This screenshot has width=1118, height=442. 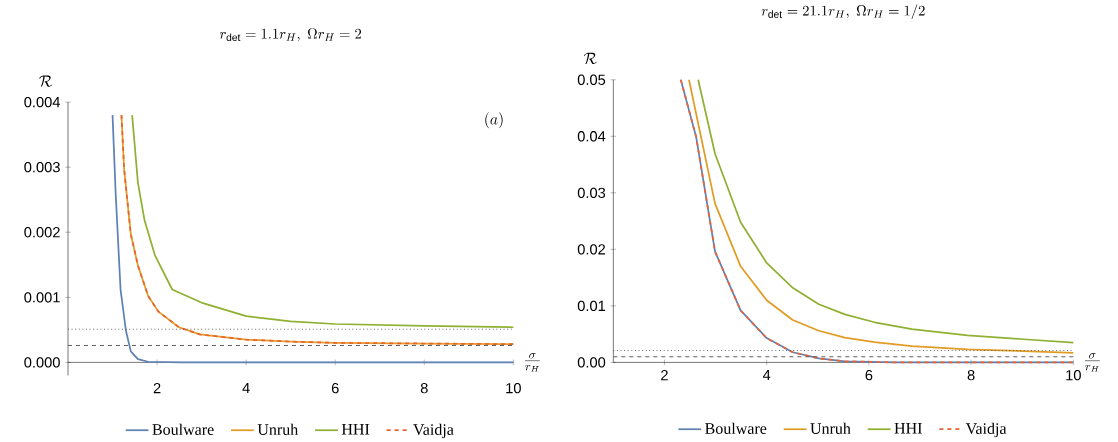 What do you see at coordinates (290, 35) in the screenshot?
I see `chart-title: $r_{\mathrm{det}}=1.1r_H,\ \Omega r_H=2$` at bounding box center [290, 35].